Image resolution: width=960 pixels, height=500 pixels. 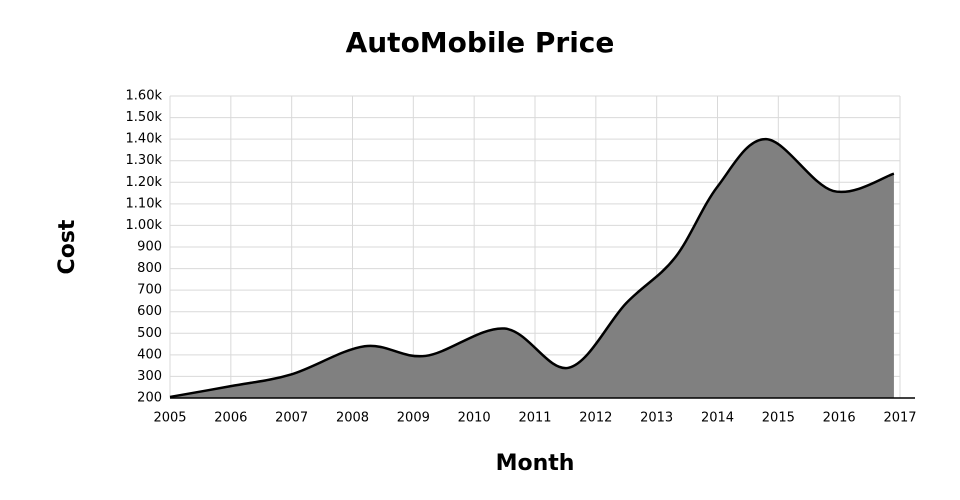 I want to click on x-tick-label: 2012, so click(x=595, y=418).